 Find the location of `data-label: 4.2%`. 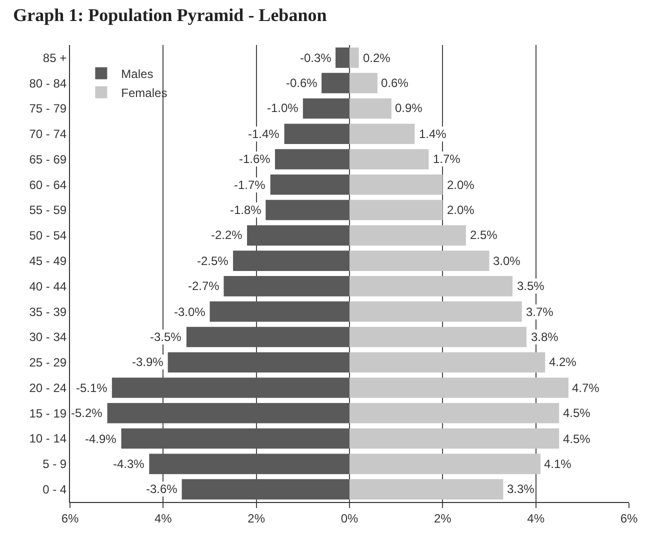

data-label: 4.2% is located at coordinates (563, 362).